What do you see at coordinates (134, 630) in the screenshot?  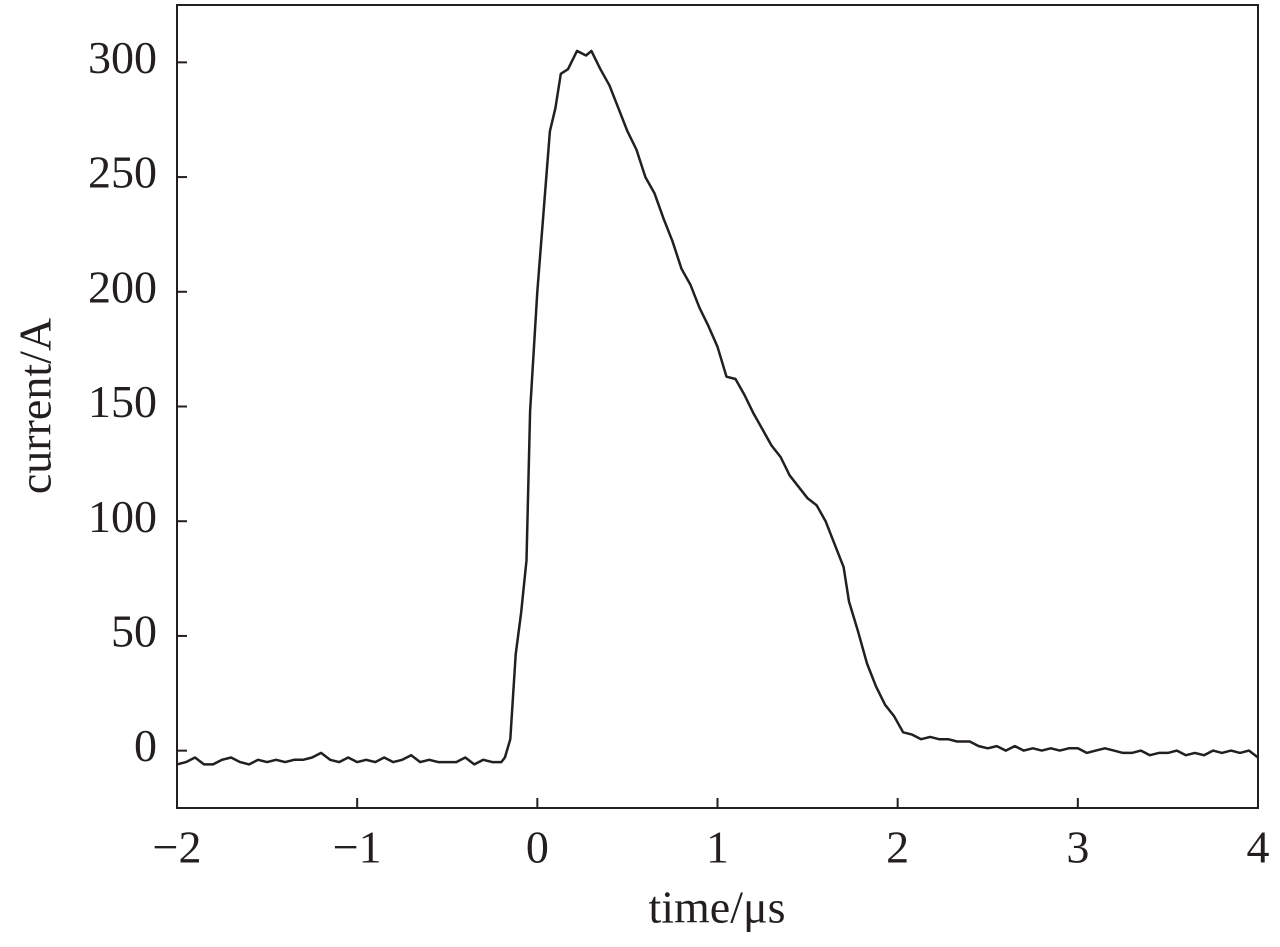 I see `y-tick-label: 50` at bounding box center [134, 630].